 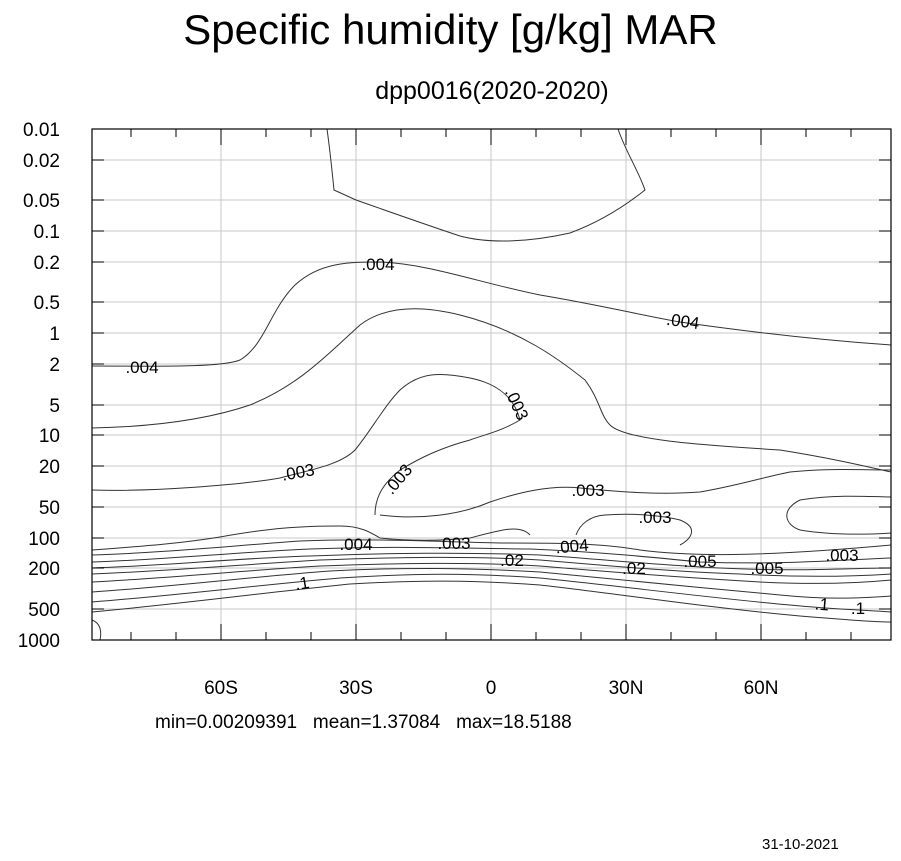 I want to click on y-tick-label: 0.01, so click(x=41, y=130).